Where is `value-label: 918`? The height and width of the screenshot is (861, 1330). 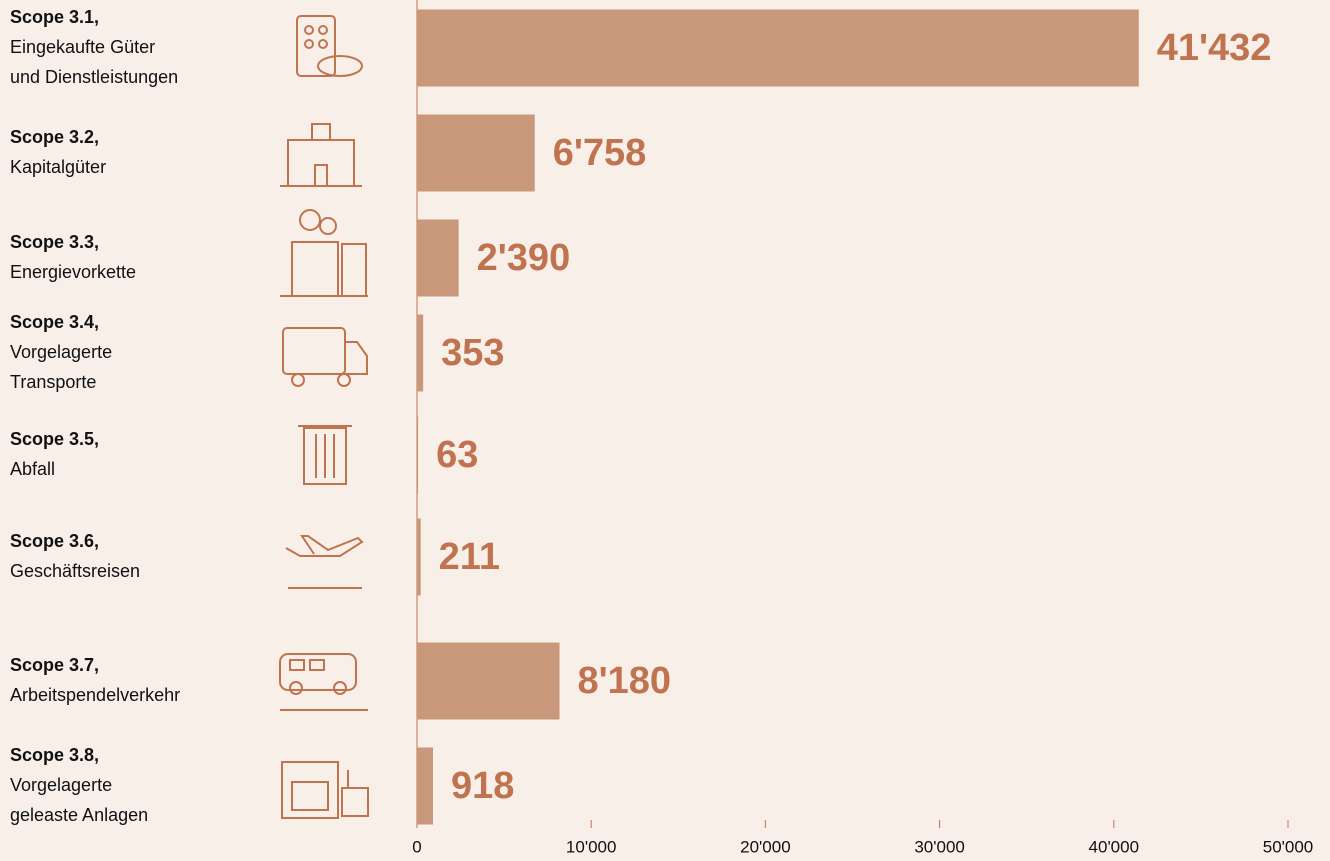 value-label: 918 is located at coordinates (482, 786).